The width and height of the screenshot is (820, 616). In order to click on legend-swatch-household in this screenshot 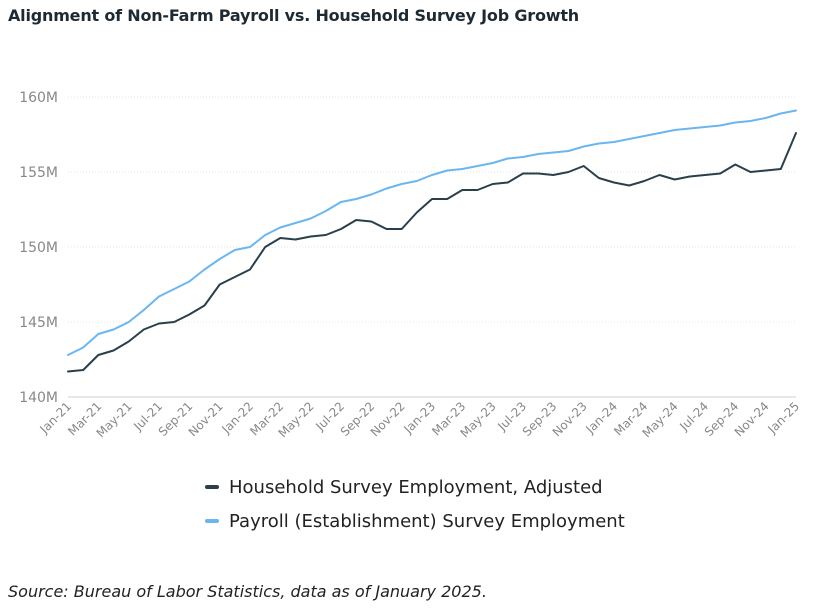, I will do `click(212, 487)`.